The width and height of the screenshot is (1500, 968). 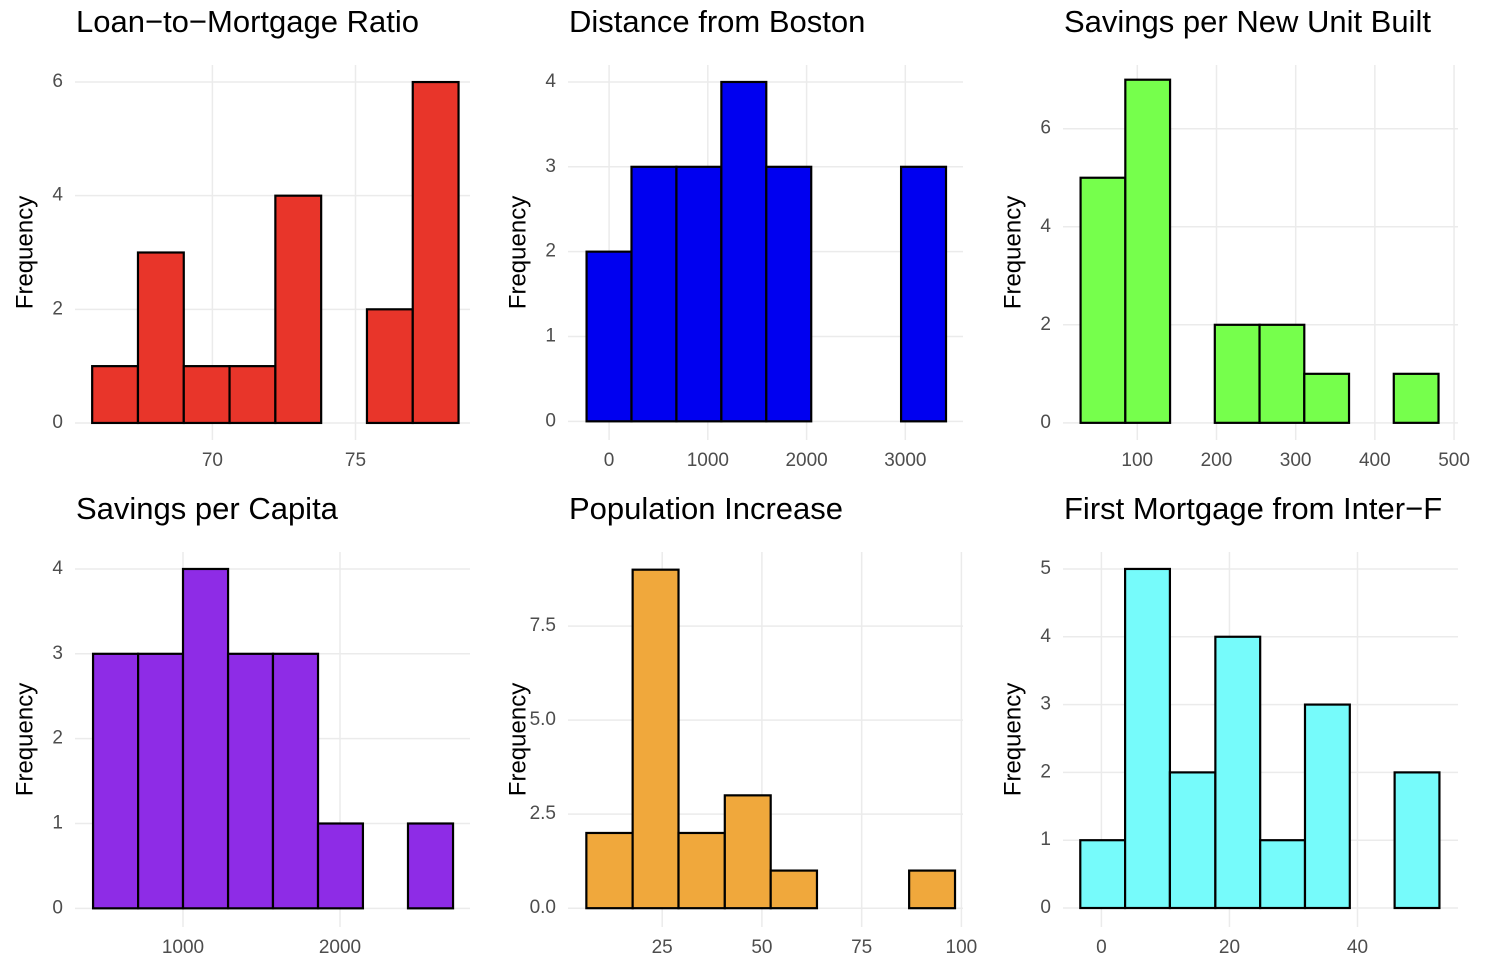 What do you see at coordinates (662, 947) in the screenshot?
I see `x-tick-label: 25` at bounding box center [662, 947].